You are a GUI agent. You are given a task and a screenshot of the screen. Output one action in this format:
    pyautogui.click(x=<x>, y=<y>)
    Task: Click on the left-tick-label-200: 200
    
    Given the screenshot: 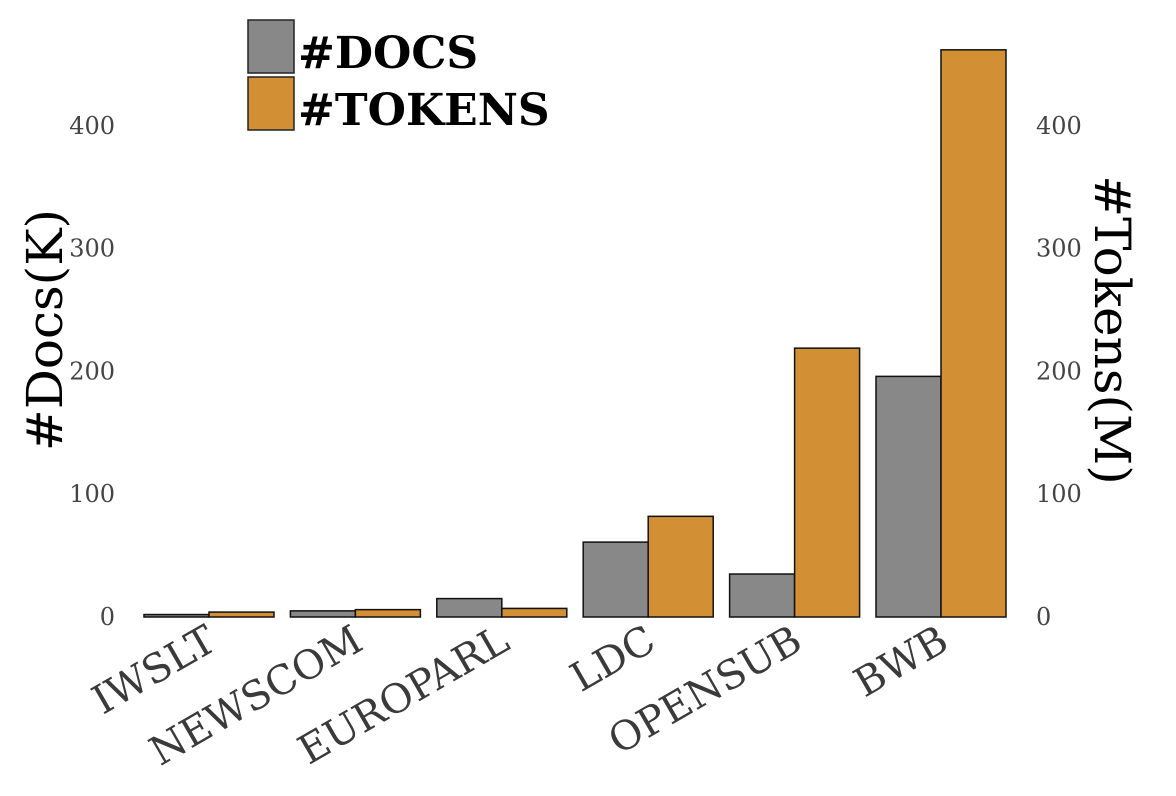 What is the action you would take?
    pyautogui.click(x=92, y=371)
    